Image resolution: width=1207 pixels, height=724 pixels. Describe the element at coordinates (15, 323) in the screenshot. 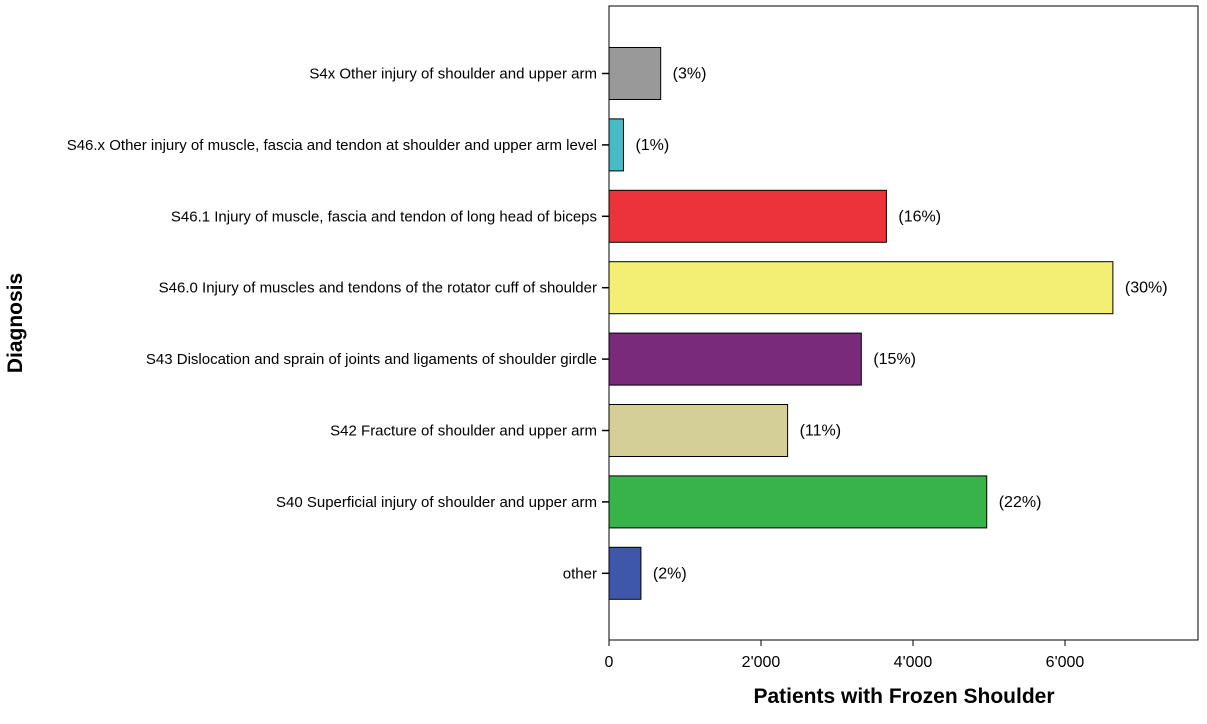

I see `y-axis-title: Diagnosis` at that location.